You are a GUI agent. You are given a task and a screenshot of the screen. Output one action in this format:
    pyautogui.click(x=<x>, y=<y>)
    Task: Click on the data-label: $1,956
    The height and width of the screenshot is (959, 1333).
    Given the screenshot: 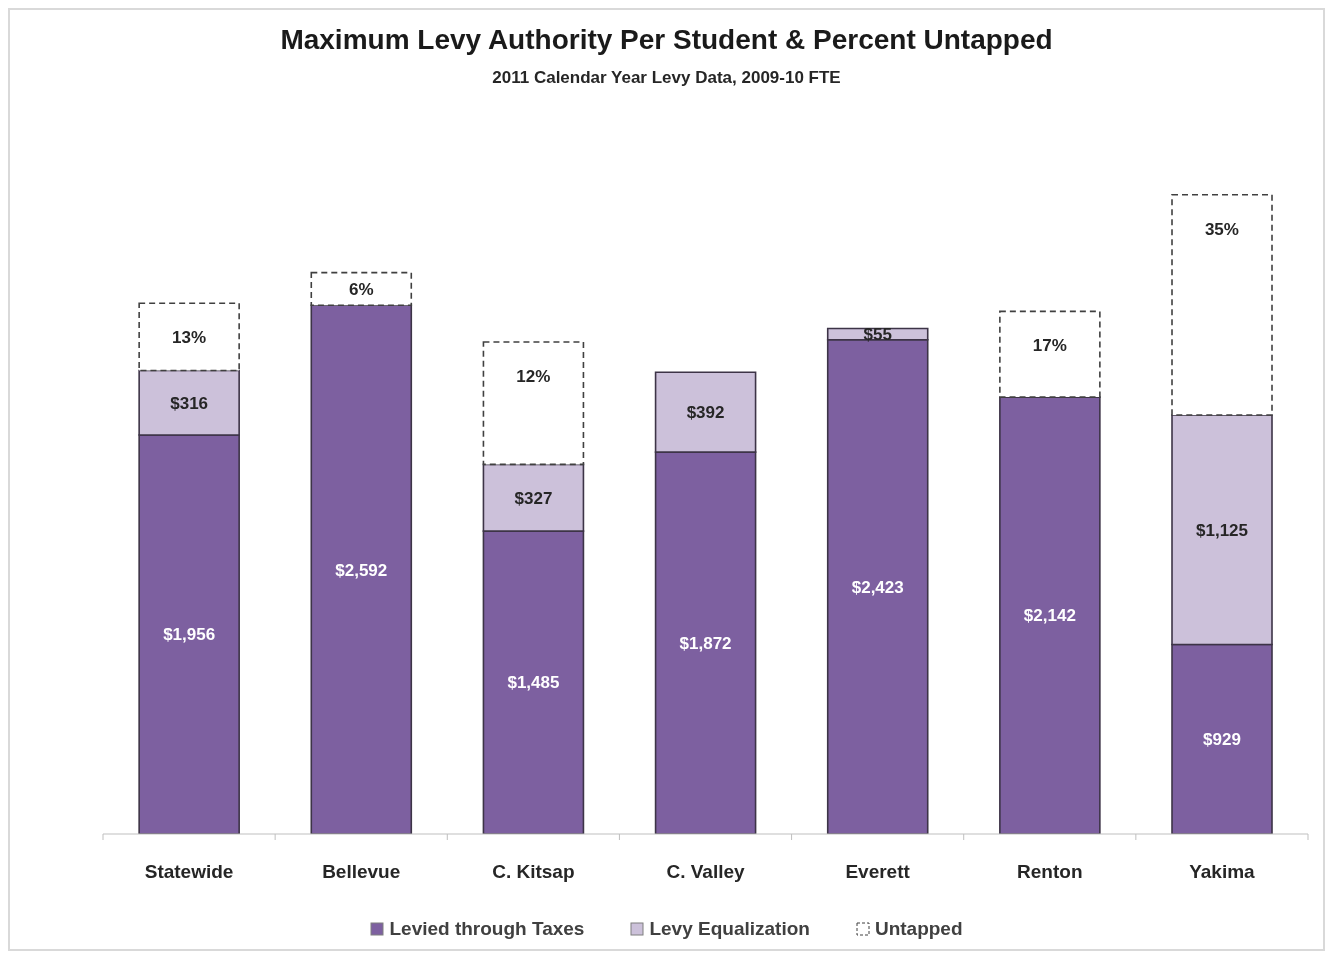 What is the action you would take?
    pyautogui.click(x=189, y=635)
    